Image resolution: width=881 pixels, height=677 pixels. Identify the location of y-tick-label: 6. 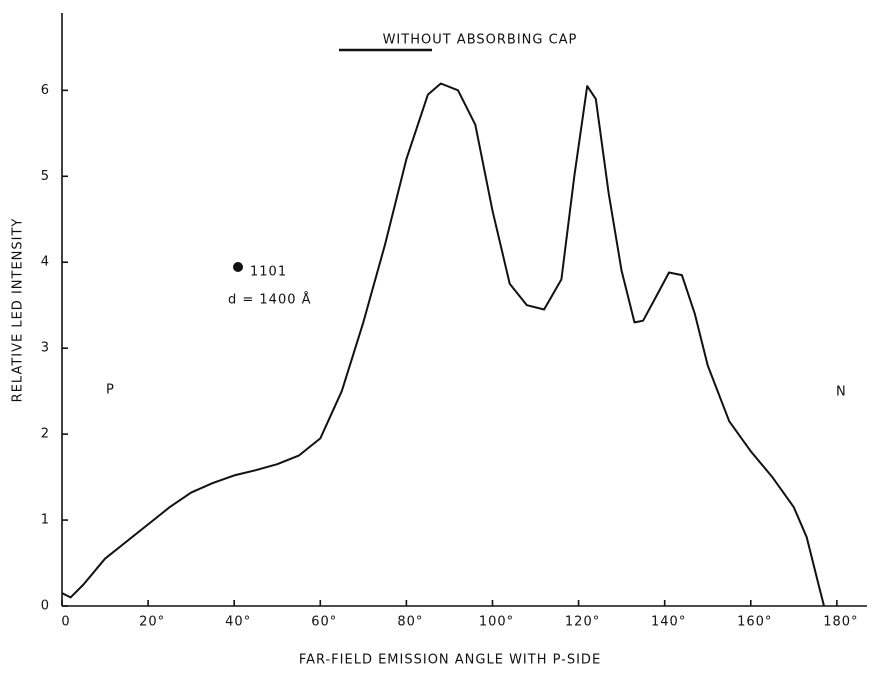
(45, 90).